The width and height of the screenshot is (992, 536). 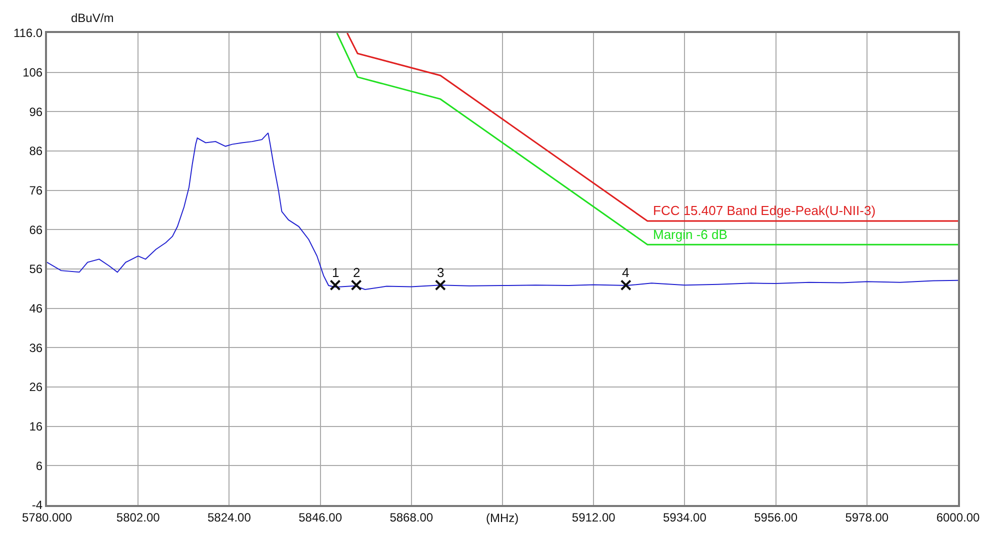 I want to click on x-tick-label: 5824.00, so click(x=230, y=517).